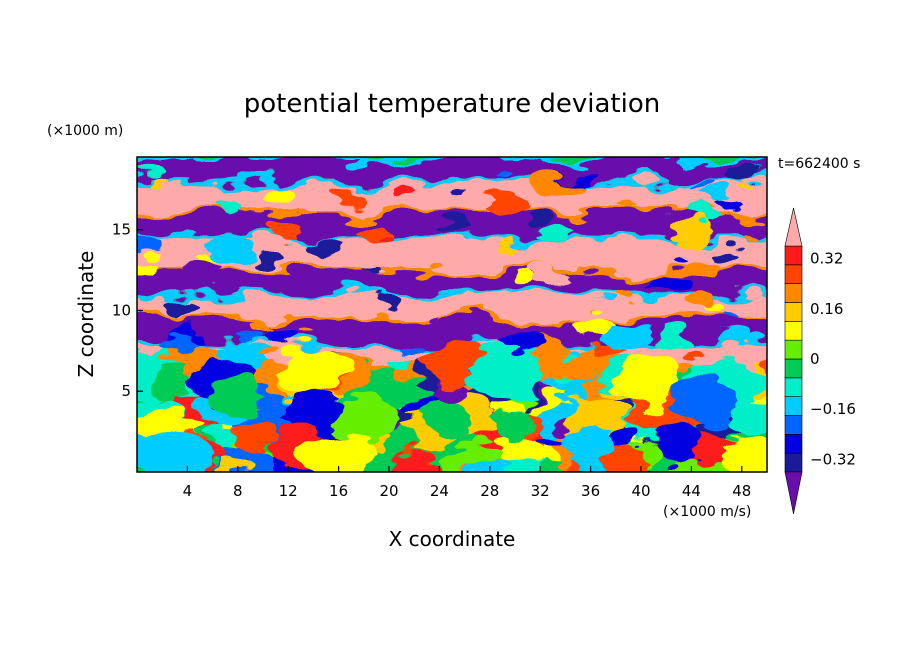 The image size is (904, 654). I want to click on colorbar-tick-label: −0.16, so click(833, 409).